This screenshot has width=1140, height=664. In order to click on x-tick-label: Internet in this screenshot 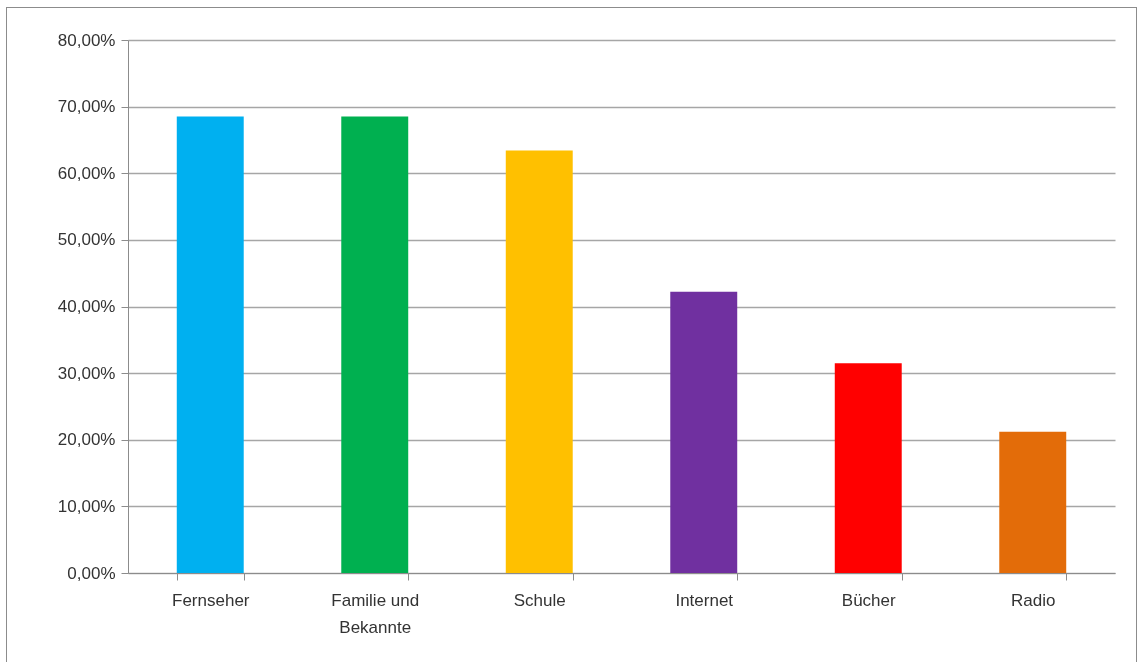, I will do `click(704, 600)`.